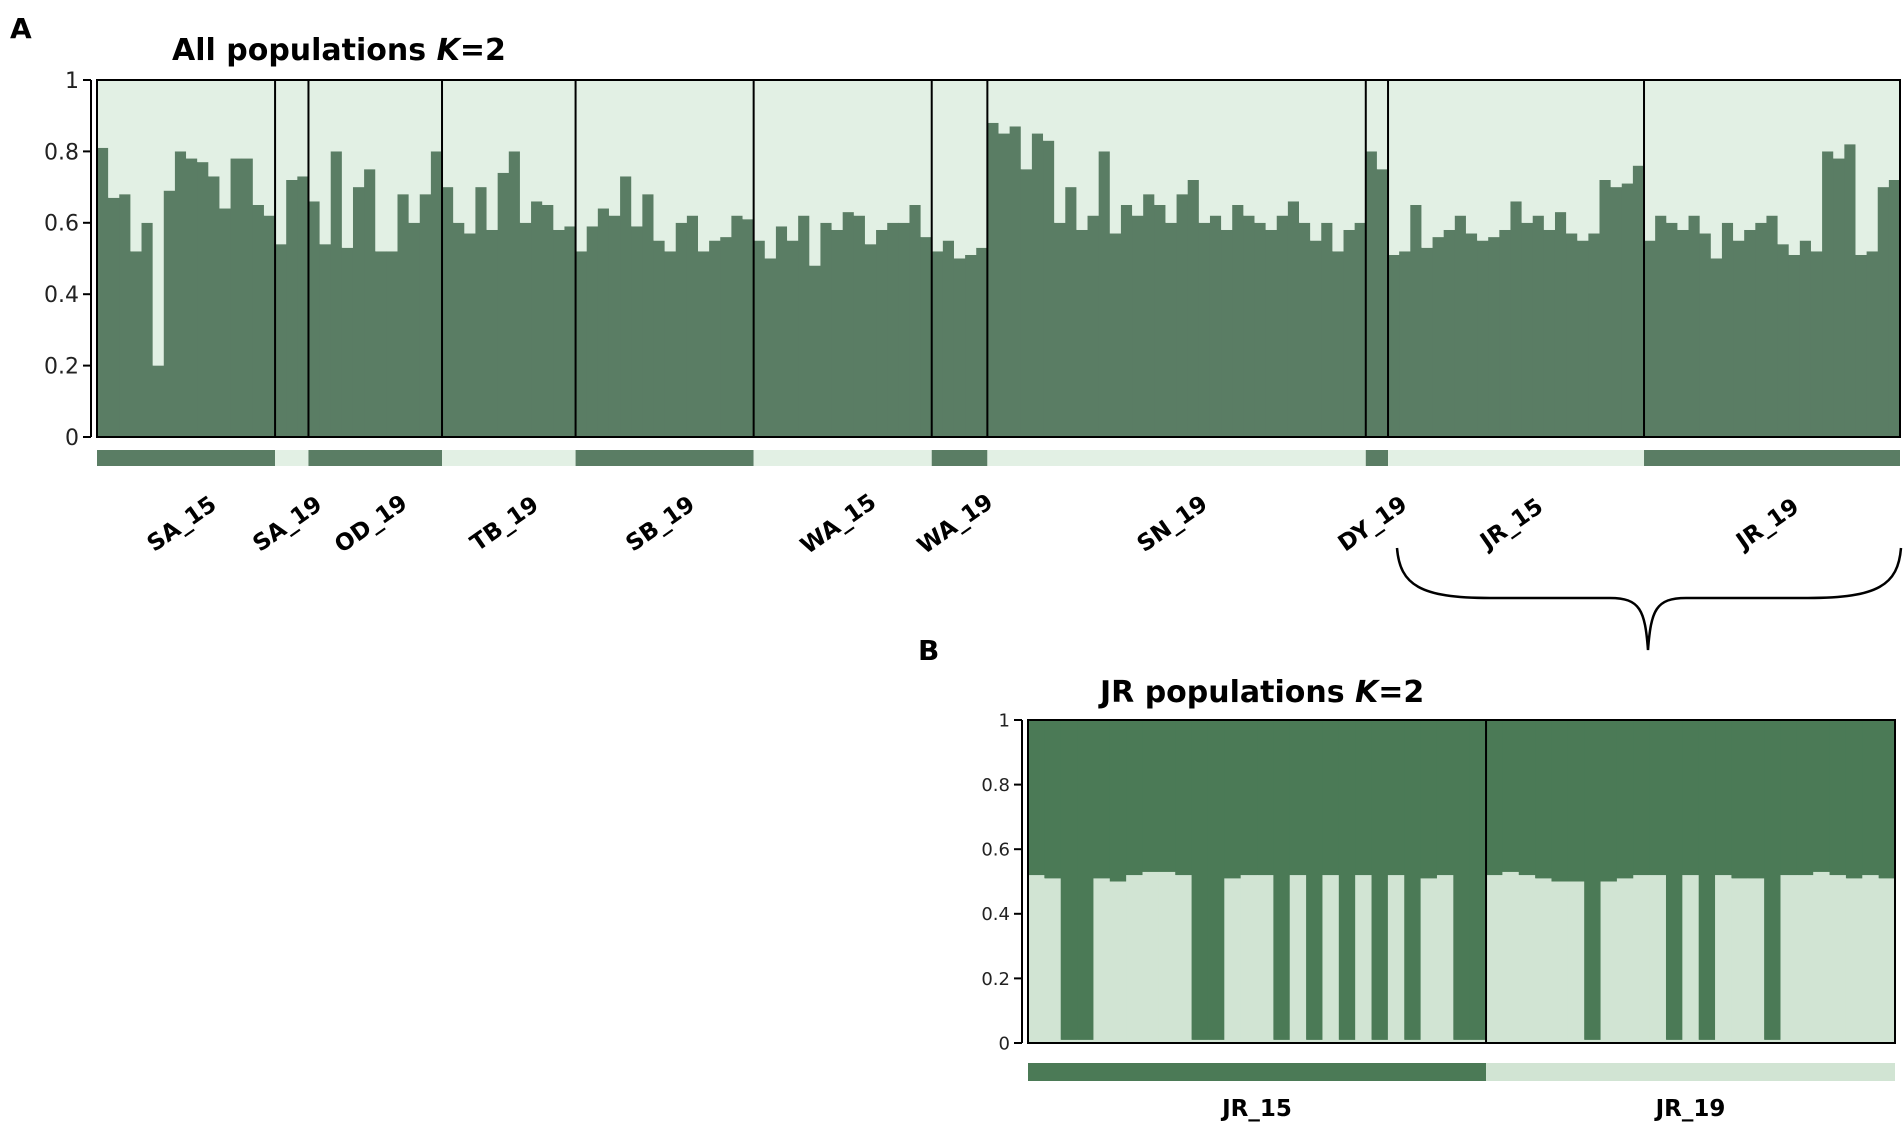  Describe the element at coordinates (381, 166) in the screenshot. I see `bar-OD_19-6-cluster2` at that location.